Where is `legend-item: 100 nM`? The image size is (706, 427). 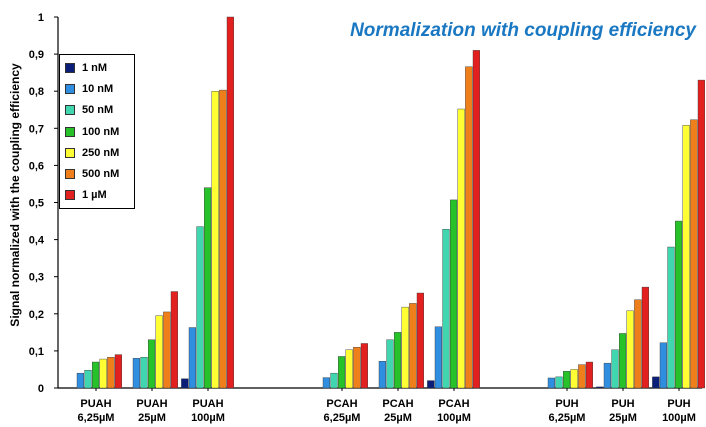
legend-item: 100 nM is located at coordinates (99, 131).